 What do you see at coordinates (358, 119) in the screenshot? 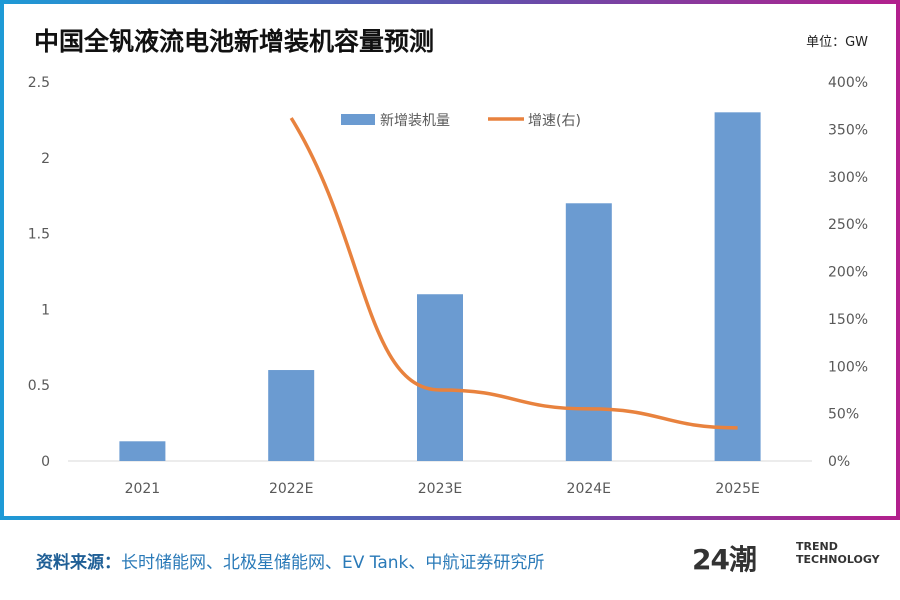
I see `legend-bar-swatch` at bounding box center [358, 119].